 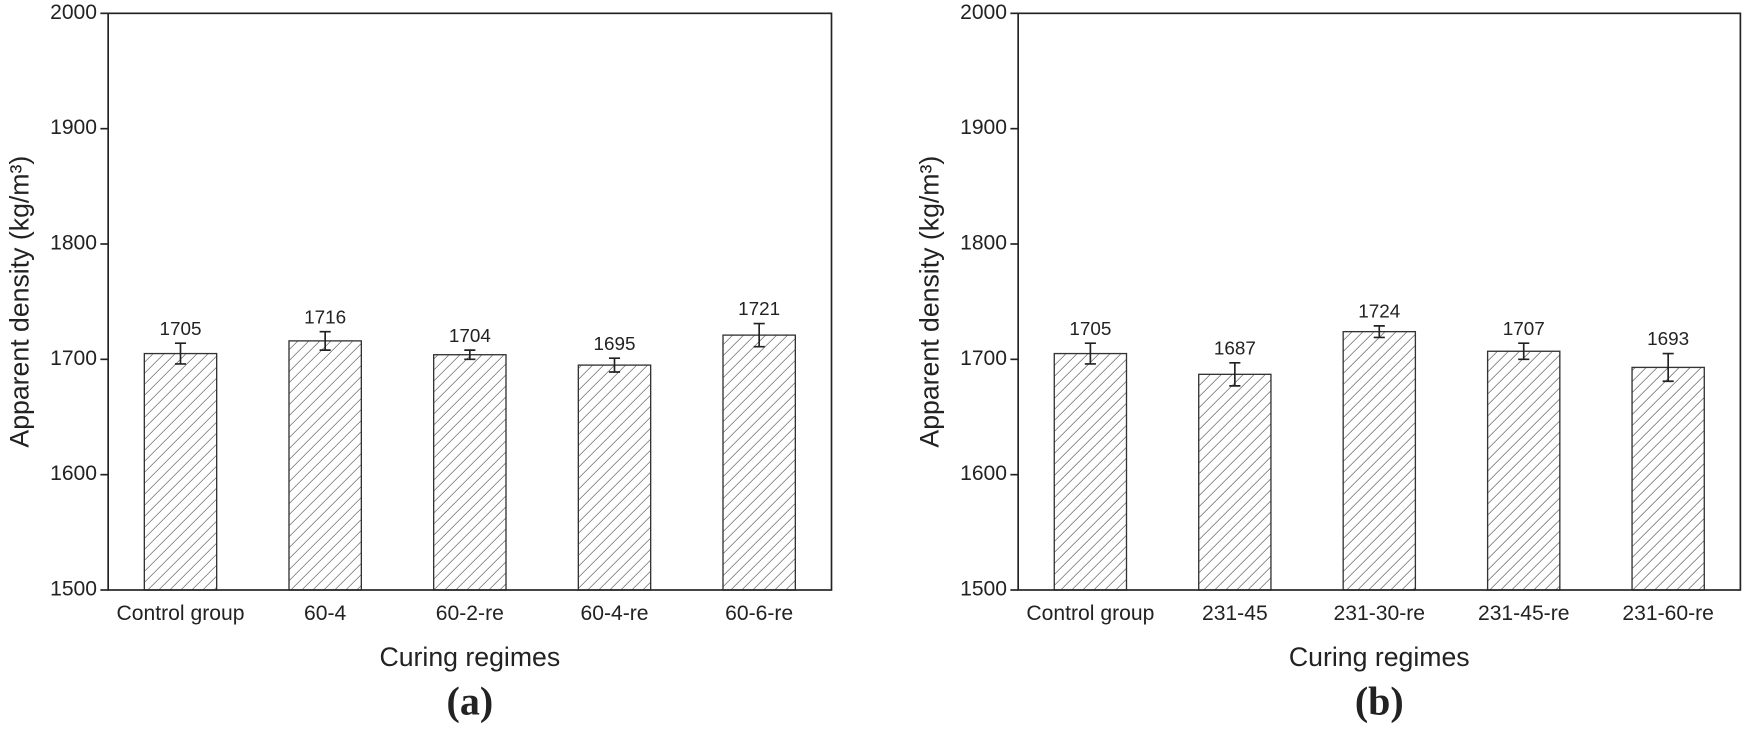 I want to click on panel-caption: (b), so click(x=1379, y=701).